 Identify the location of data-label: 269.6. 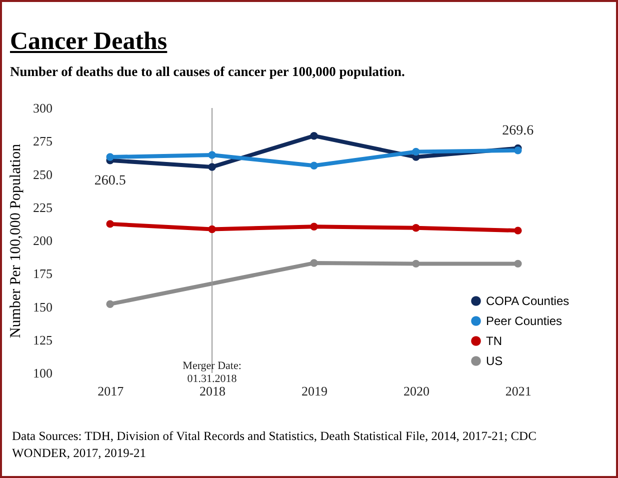
(518, 130).